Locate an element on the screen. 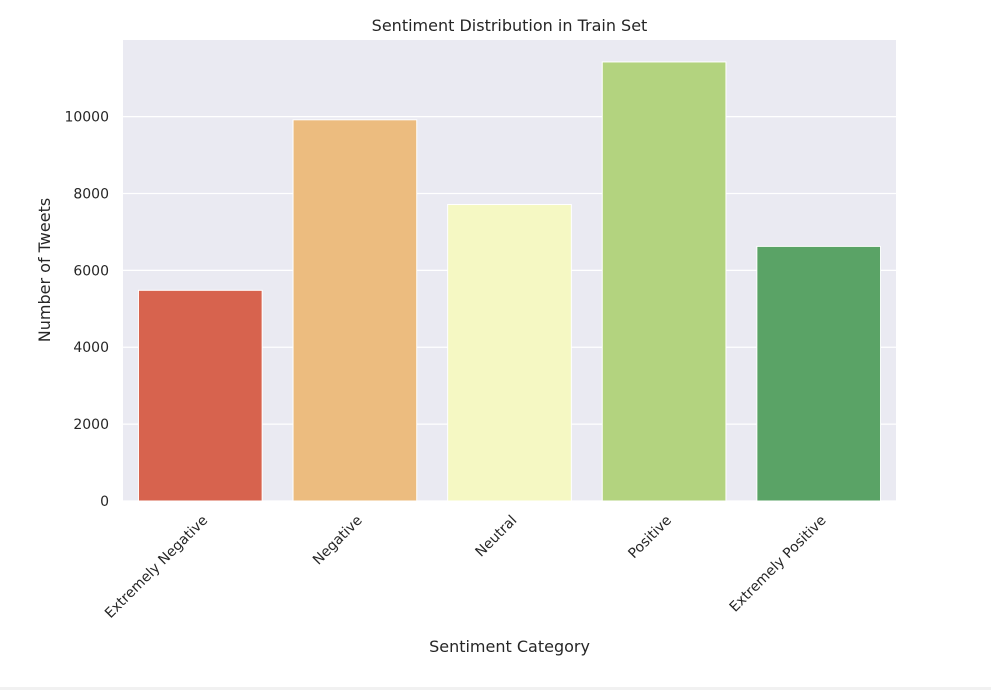 The image size is (991, 690). x-axis-label: Sentiment Category is located at coordinates (509, 646).